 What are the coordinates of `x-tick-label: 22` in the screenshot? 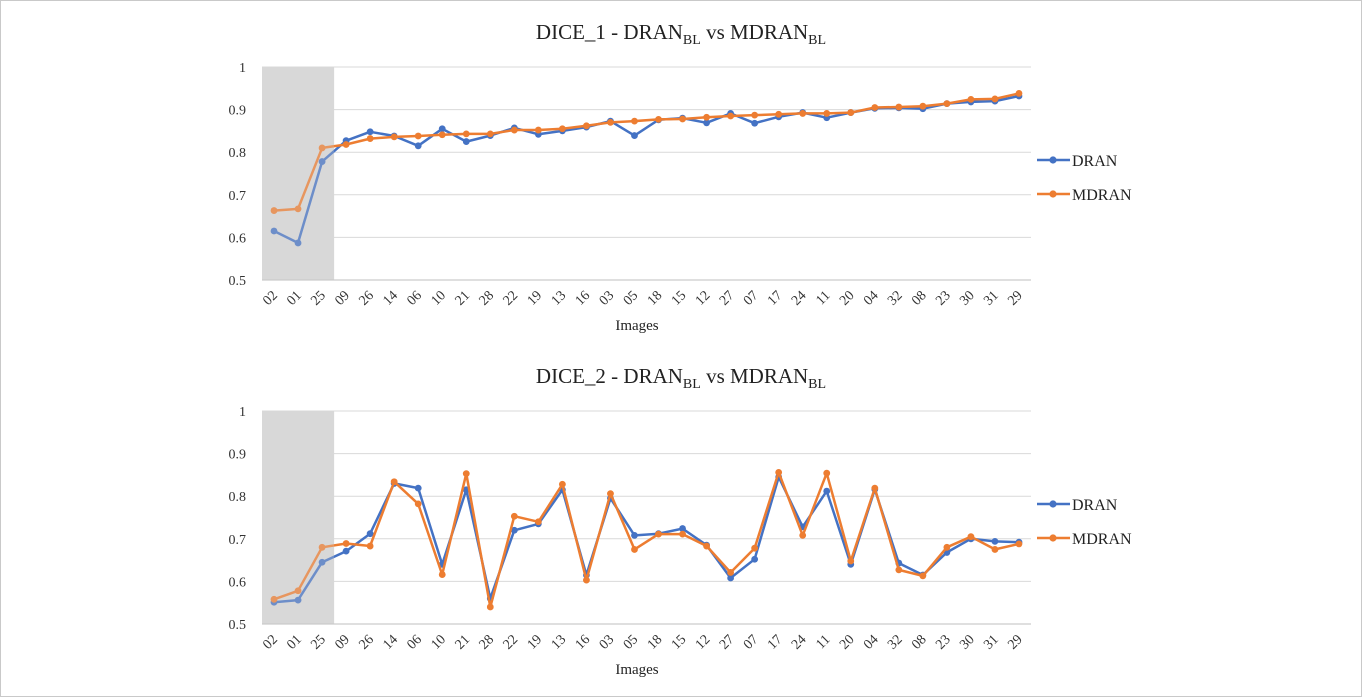 It's located at (511, 642).